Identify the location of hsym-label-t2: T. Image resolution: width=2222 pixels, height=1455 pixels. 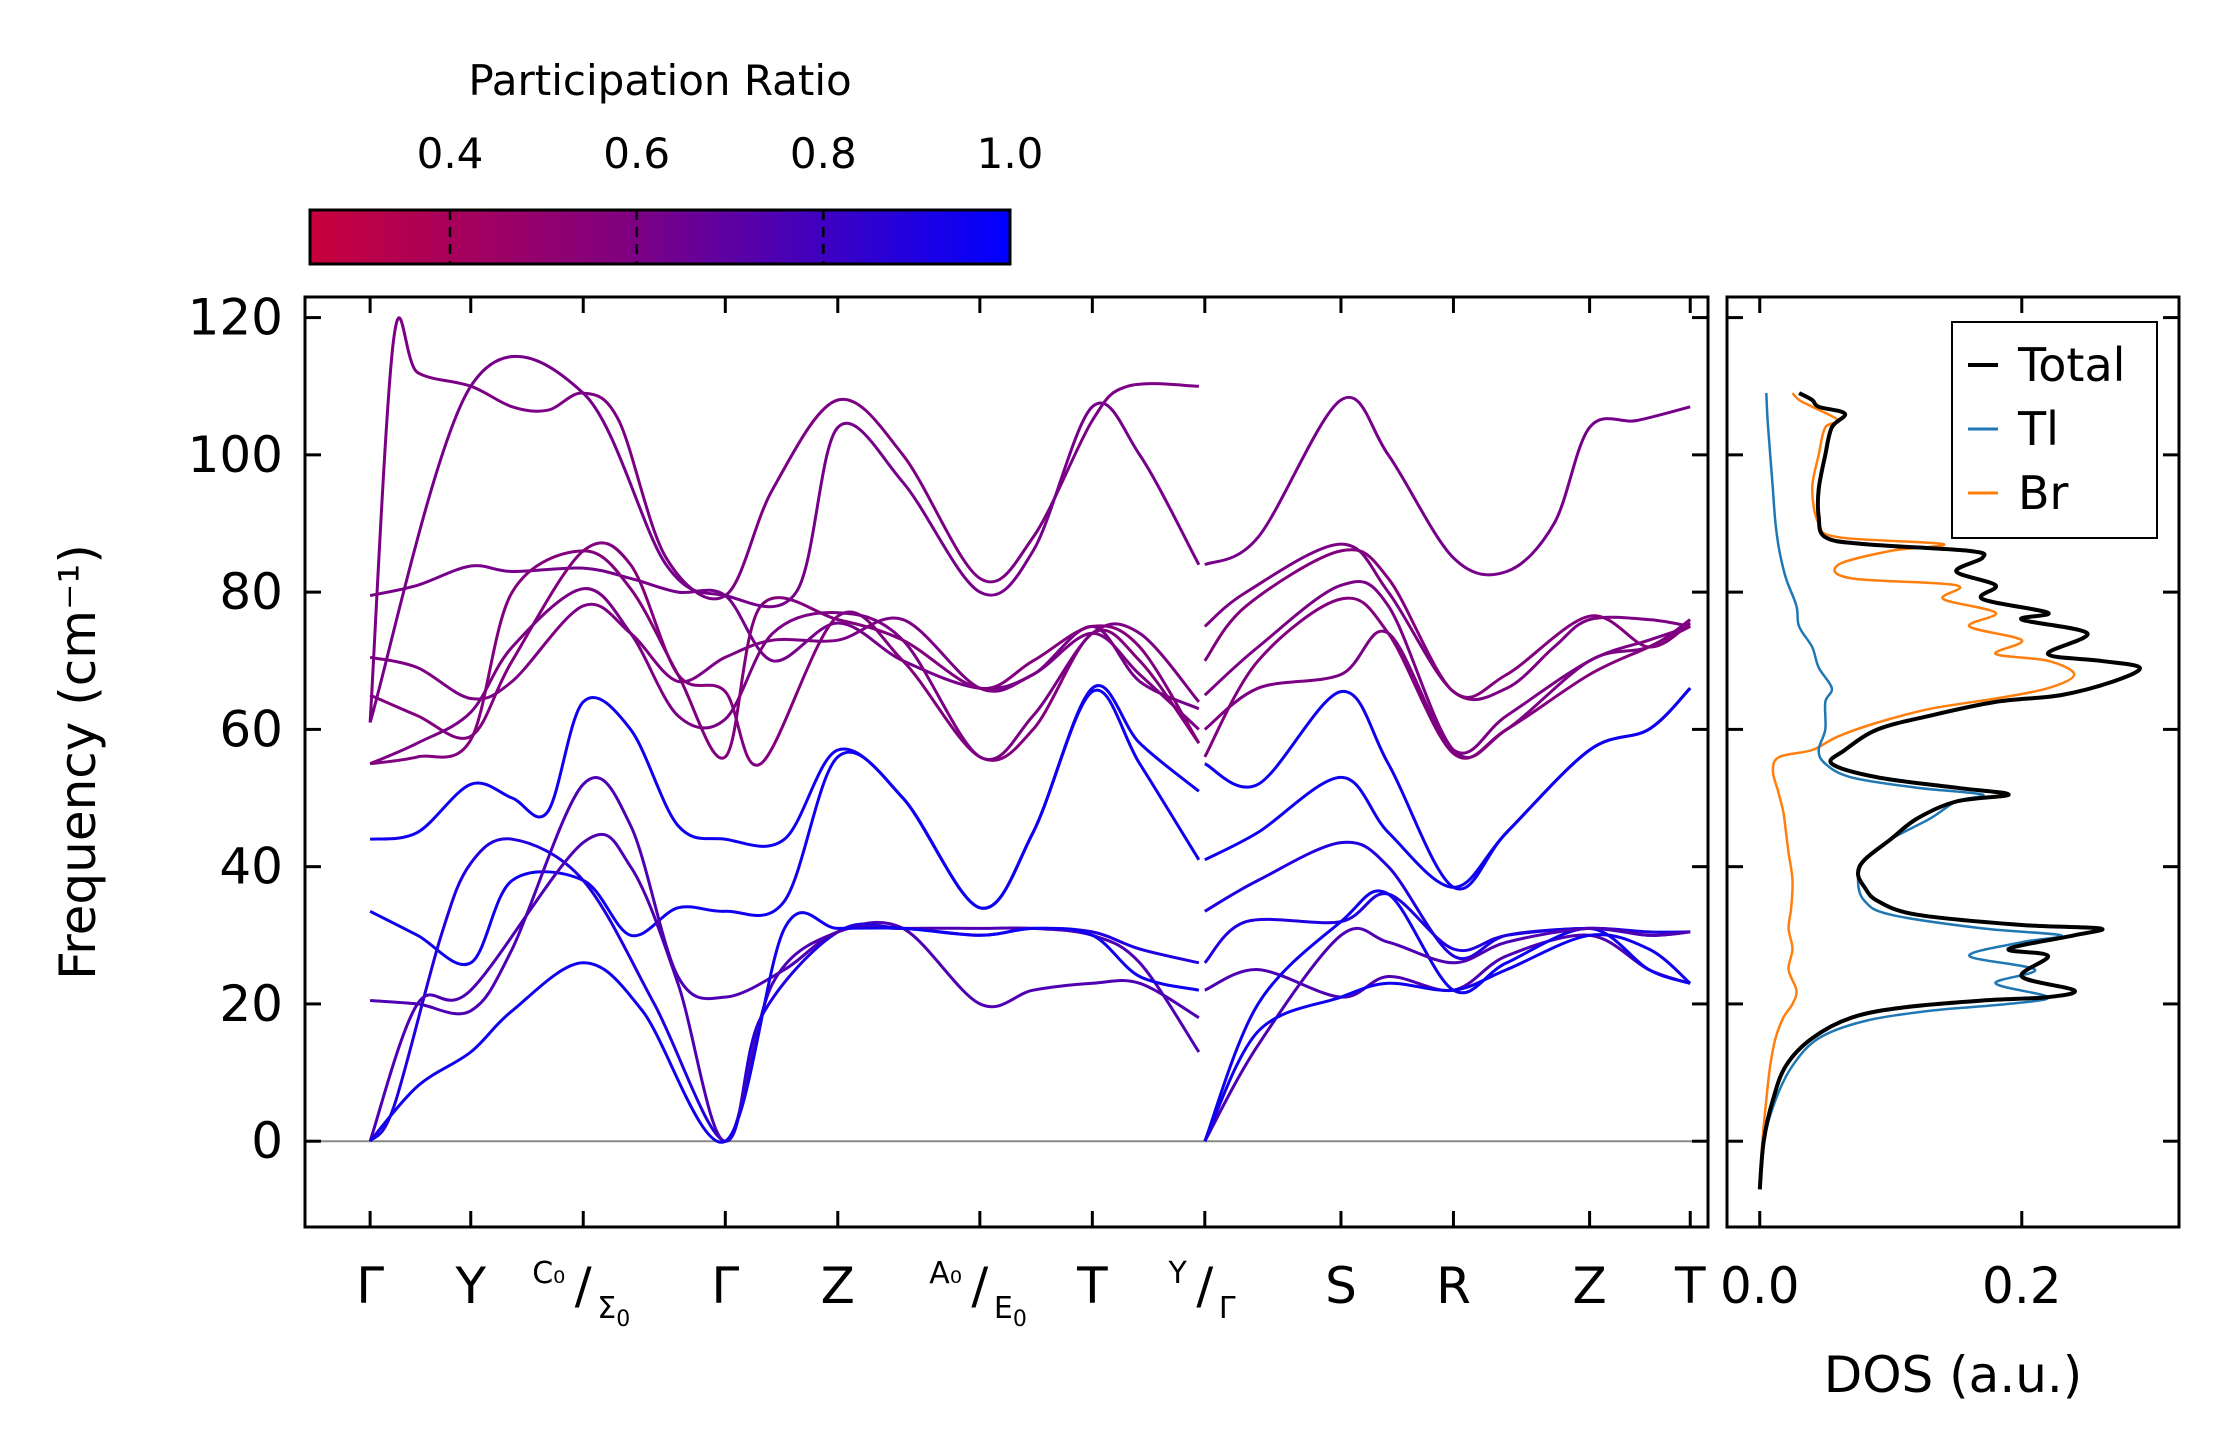
(1690, 1286).